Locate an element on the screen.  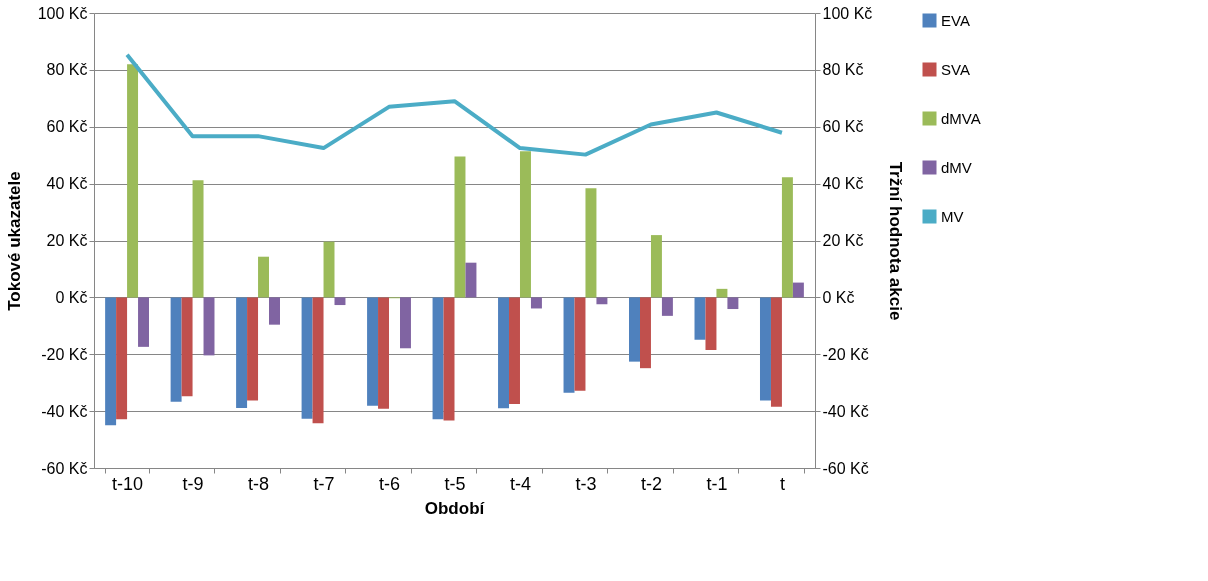
y-tick-label: 100 Kč is located at coordinates (62, 13).